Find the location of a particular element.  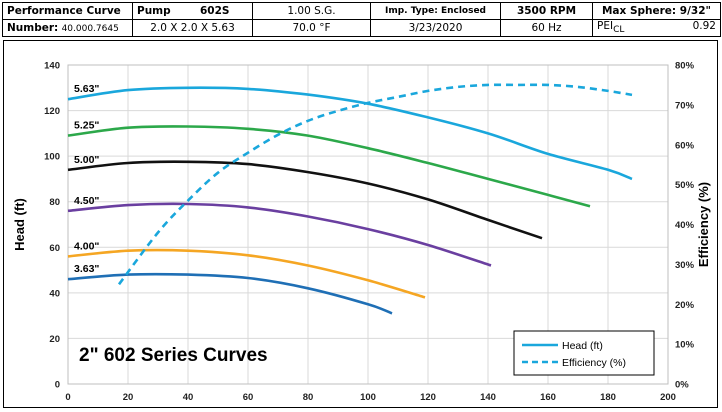

pump-cell: Pump 602S is located at coordinates (192, 11).